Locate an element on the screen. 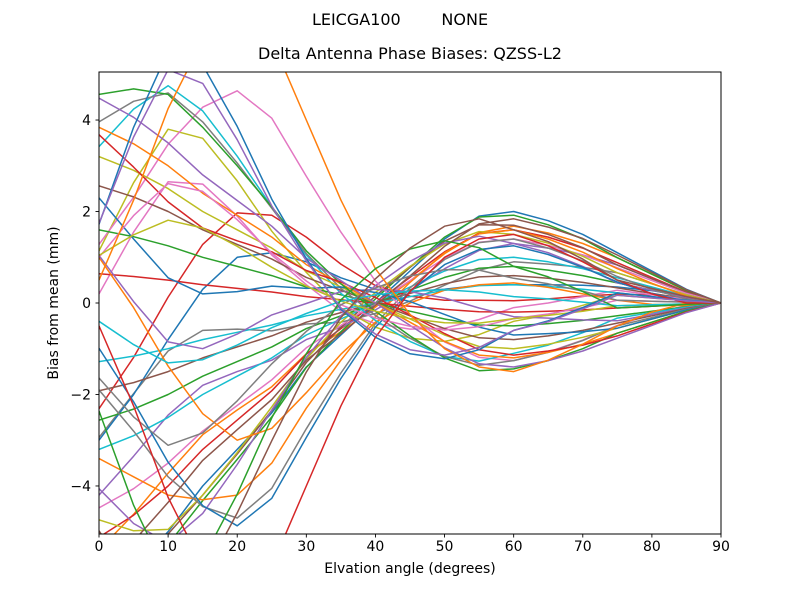 The height and width of the screenshot is (600, 800). y-tick-label: −4 is located at coordinates (80, 487).